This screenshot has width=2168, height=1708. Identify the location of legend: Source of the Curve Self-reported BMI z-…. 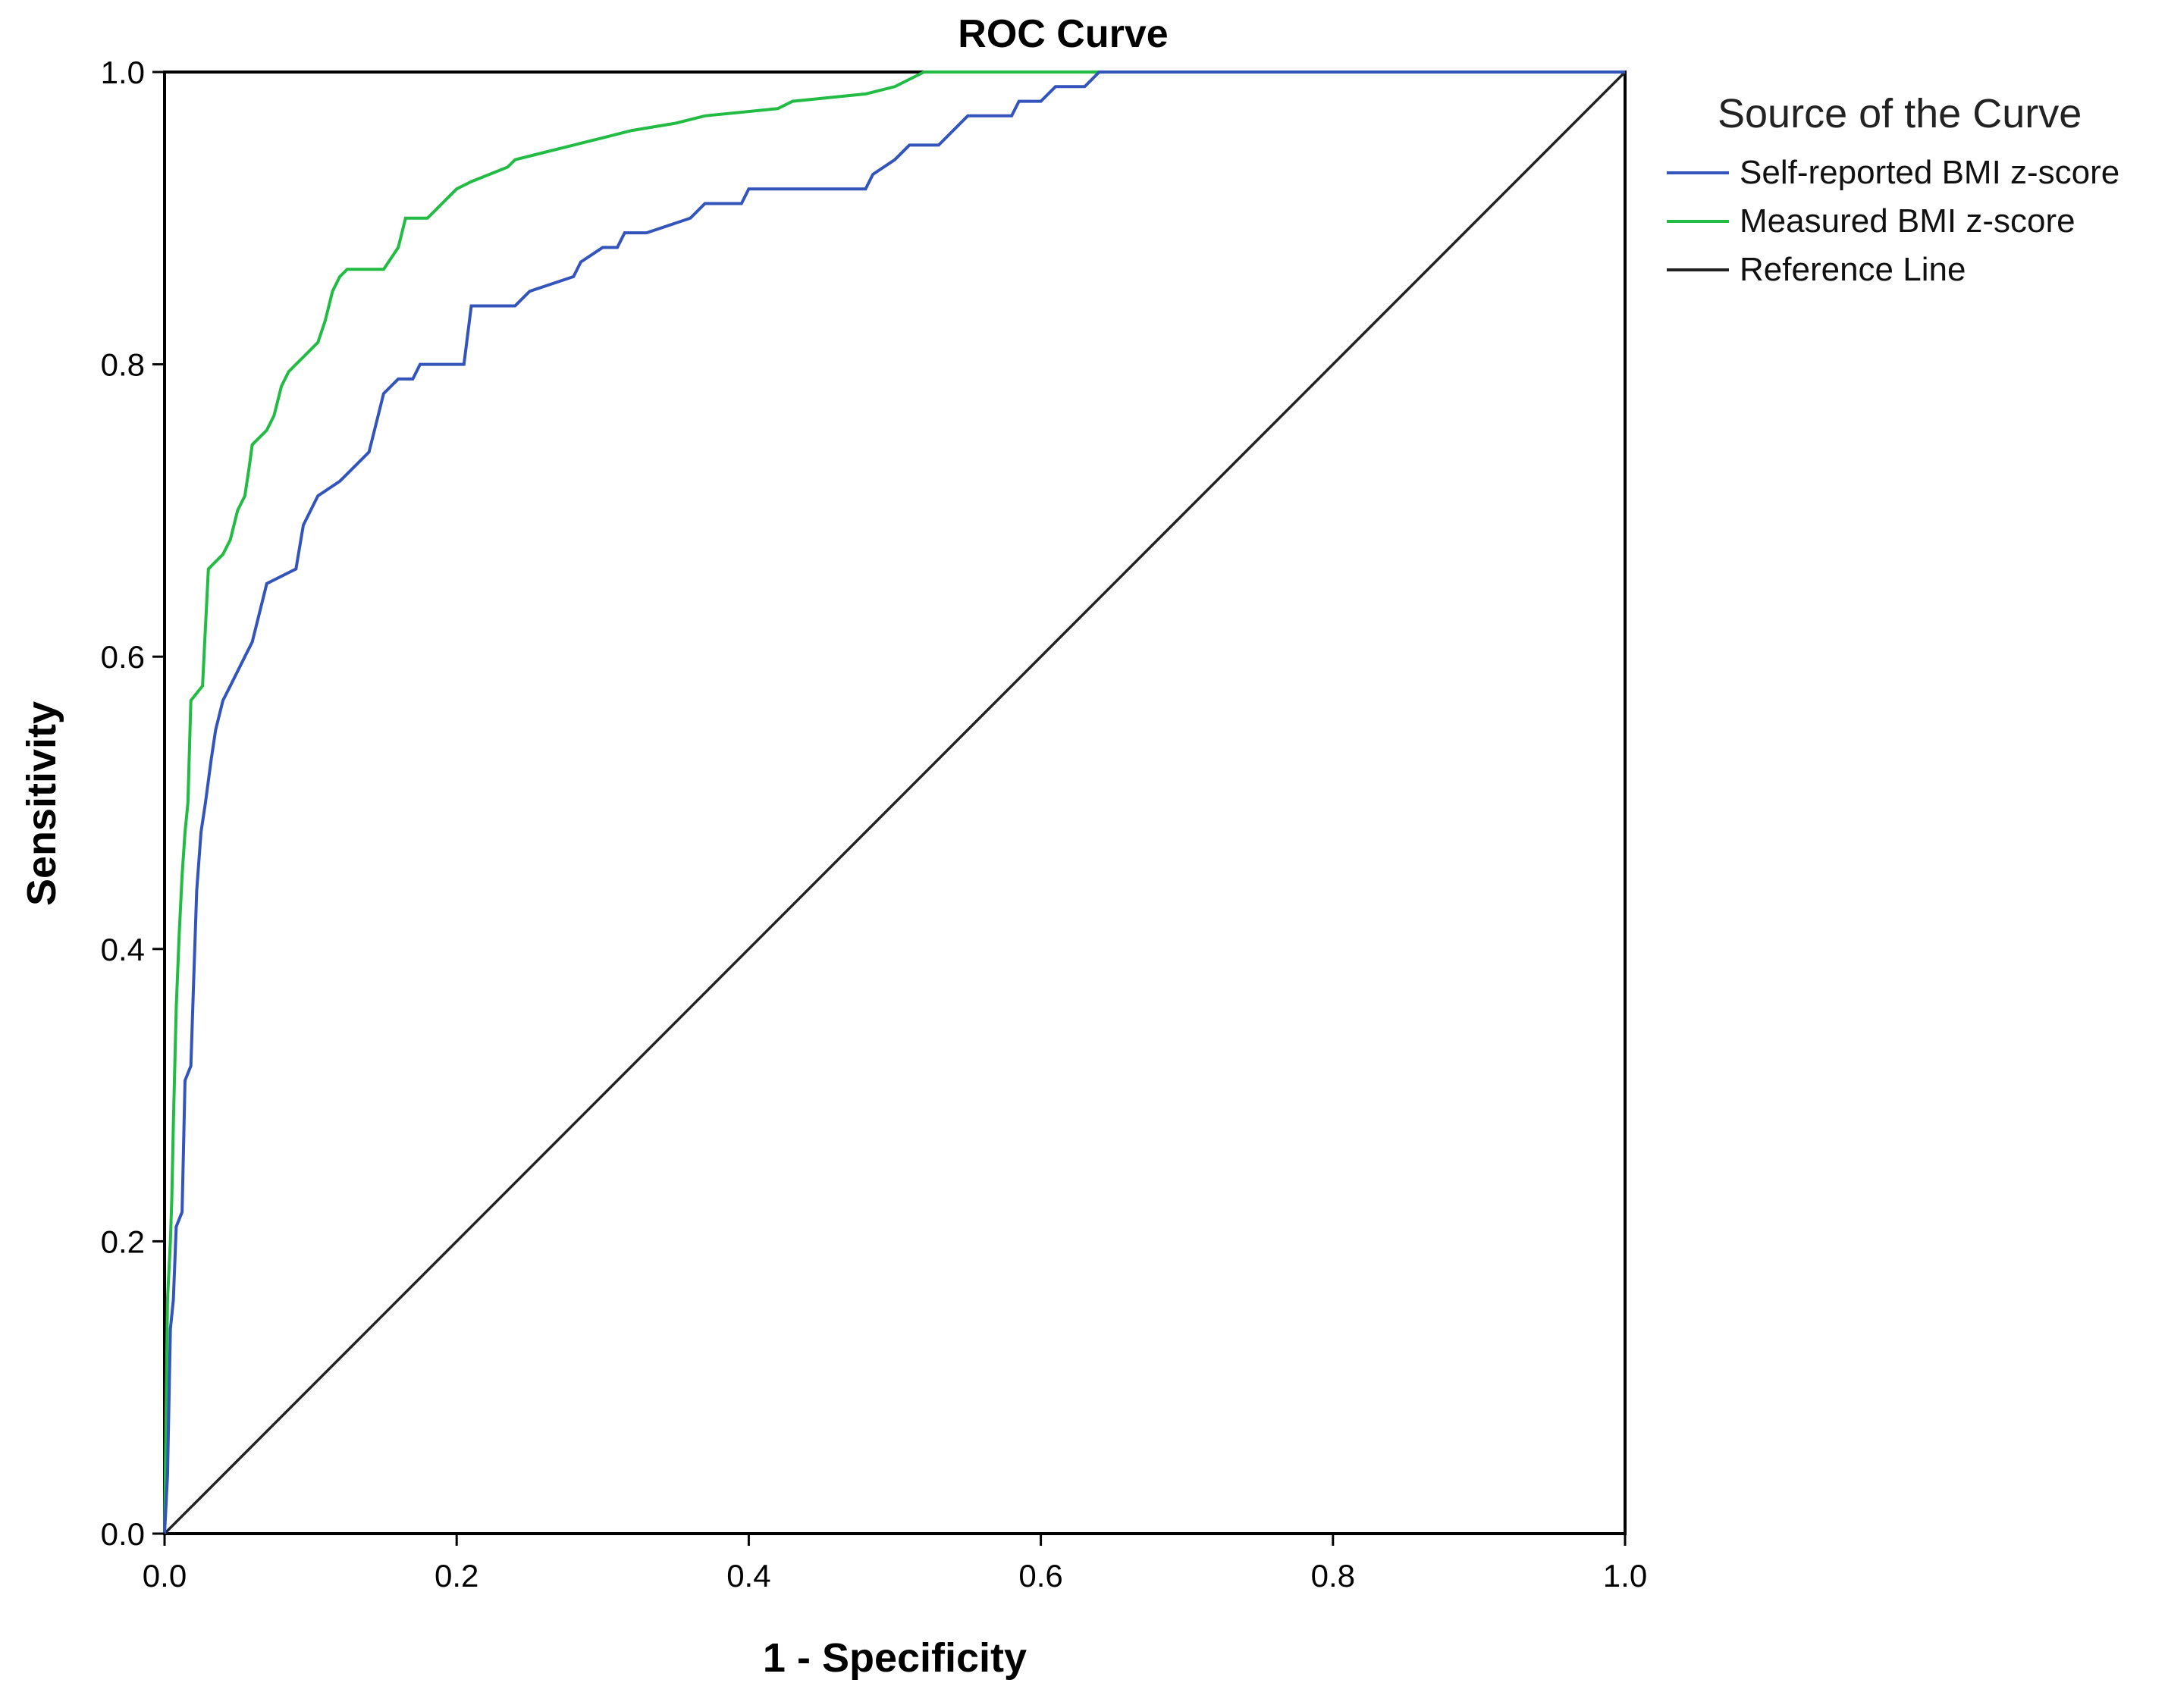
(1893, 189).